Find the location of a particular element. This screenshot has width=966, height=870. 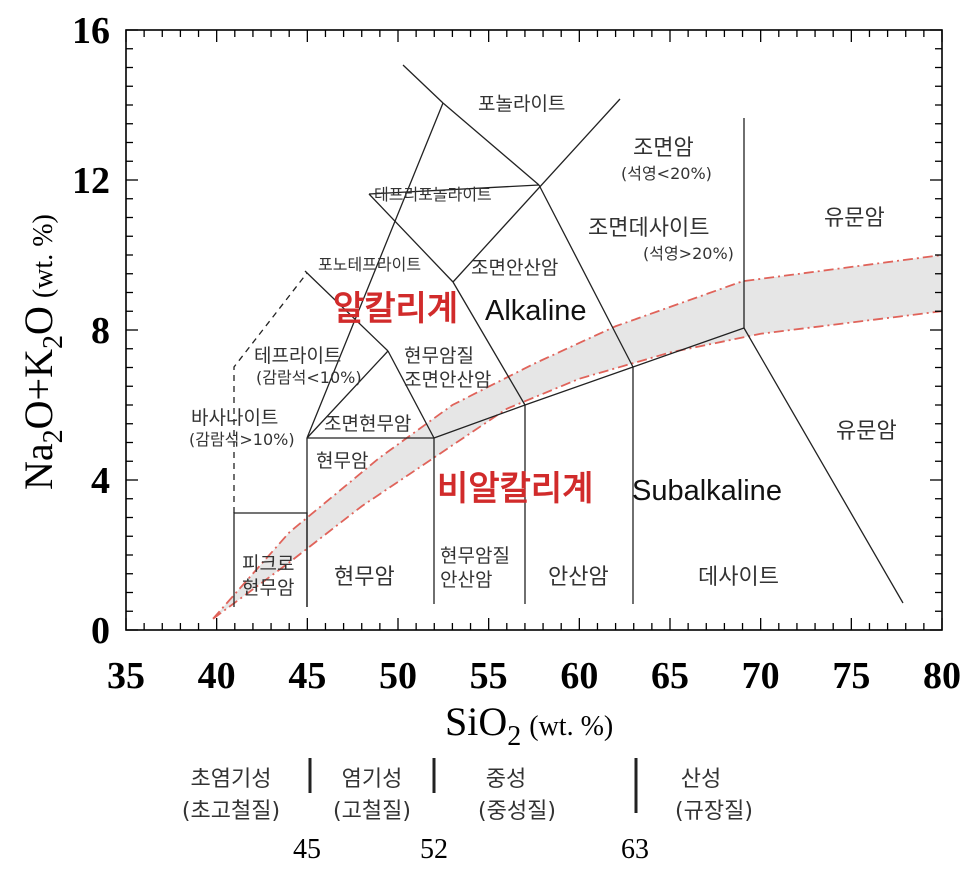

class-acidic-1: 산성 is located at coordinates (701, 779).